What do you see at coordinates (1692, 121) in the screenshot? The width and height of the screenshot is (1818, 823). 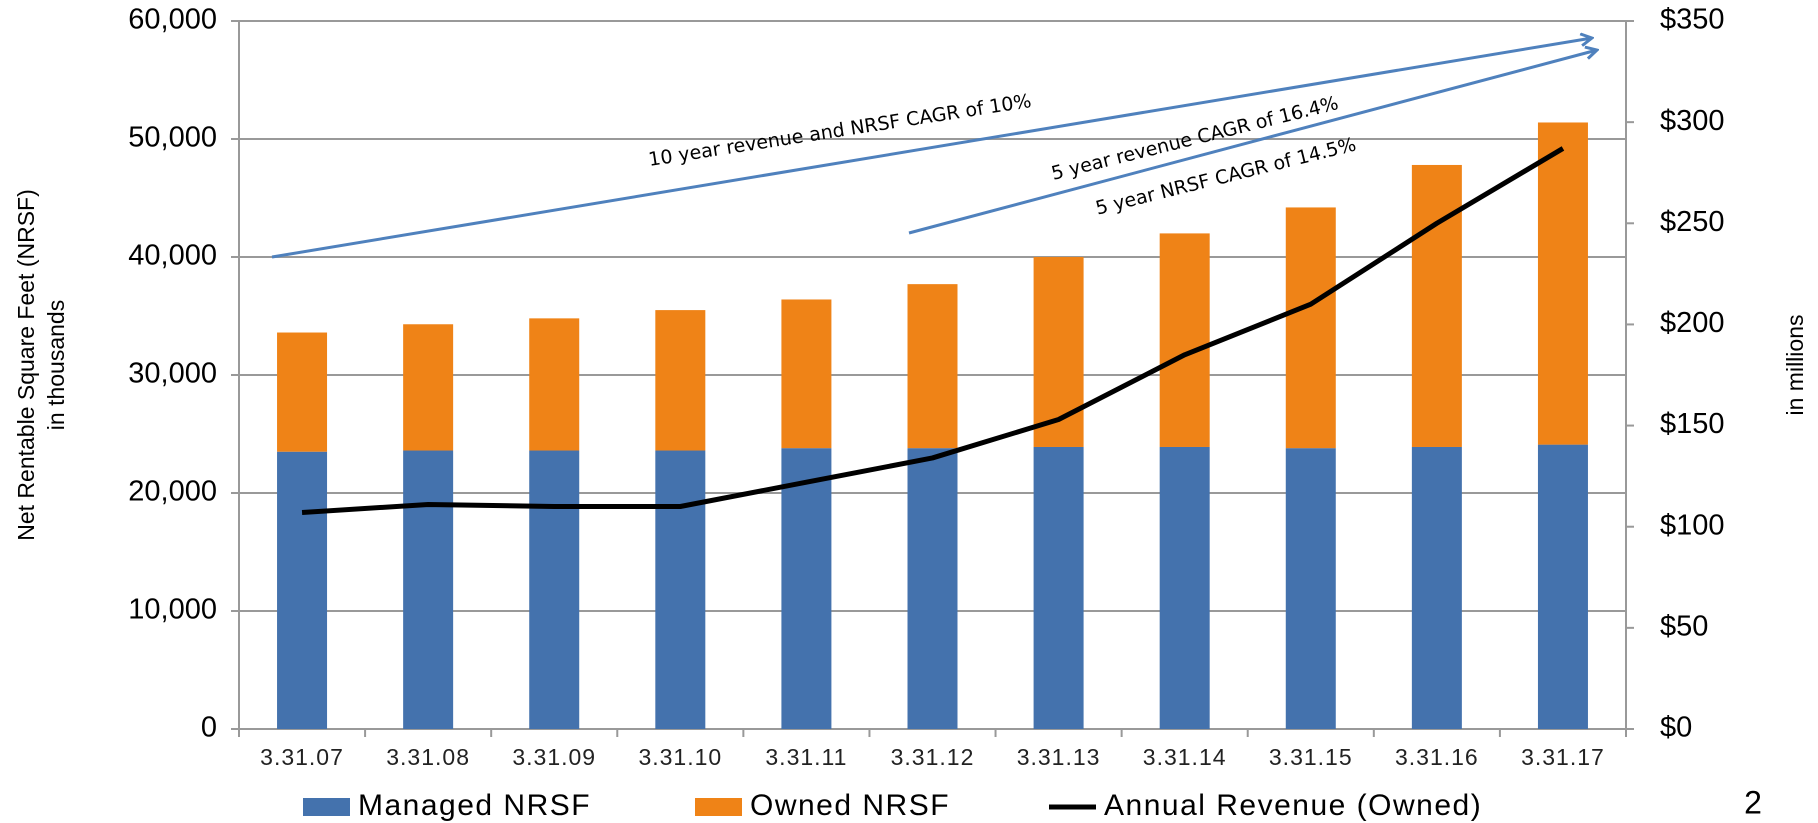 I see `y2-tick-label: $300` at bounding box center [1692, 121].